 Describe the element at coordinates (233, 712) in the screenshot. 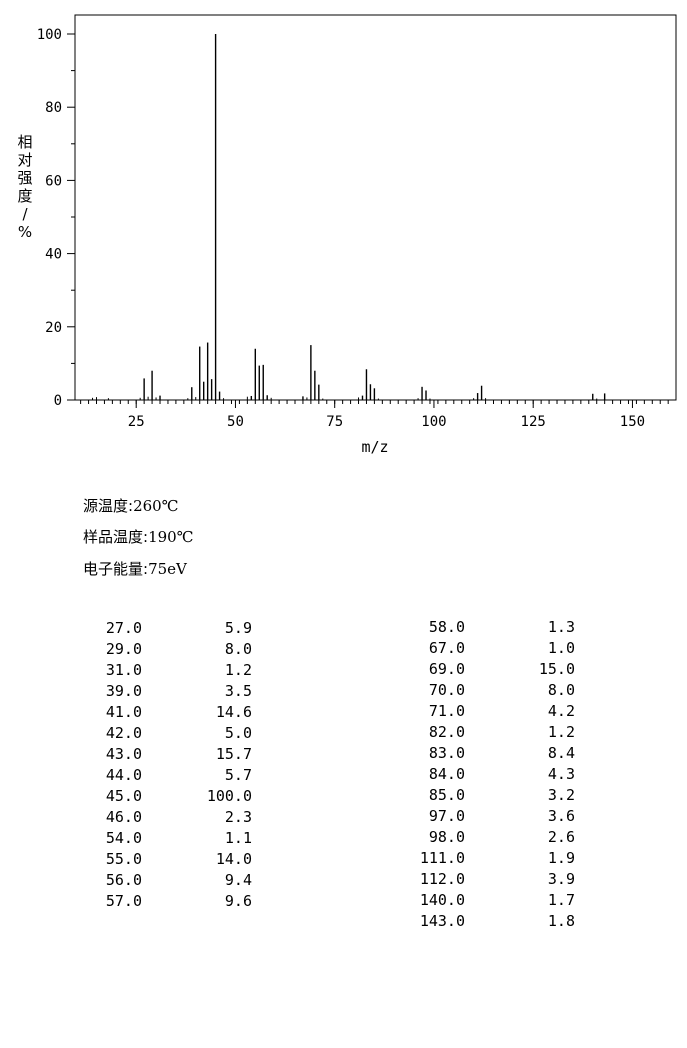

I see `peak-intensity-cell: 14.6` at that location.